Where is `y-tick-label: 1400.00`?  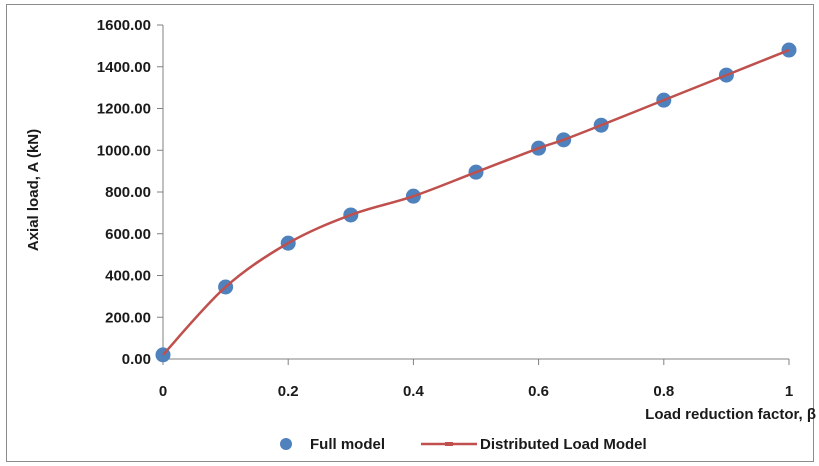
y-tick-label: 1400.00 is located at coordinates (124, 67).